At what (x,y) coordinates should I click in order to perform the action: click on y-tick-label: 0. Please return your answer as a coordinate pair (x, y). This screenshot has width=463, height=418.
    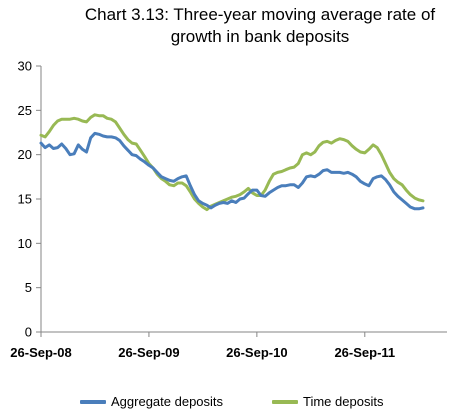
    Looking at the image, I should click on (28, 332).